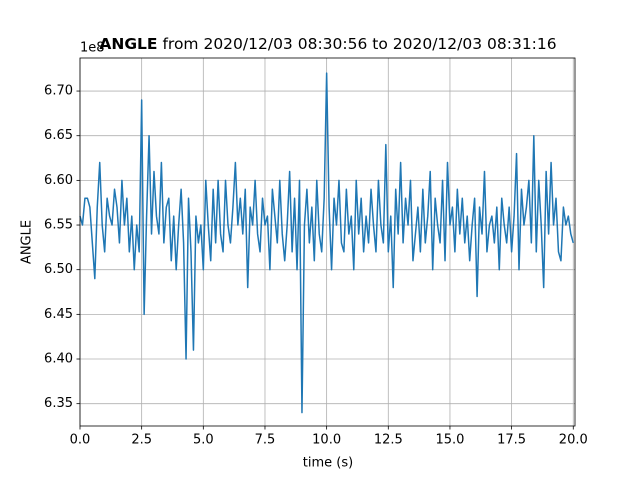 The image size is (640, 480). Describe the element at coordinates (80, 440) in the screenshot. I see `x-tick-label: 0.0` at that location.